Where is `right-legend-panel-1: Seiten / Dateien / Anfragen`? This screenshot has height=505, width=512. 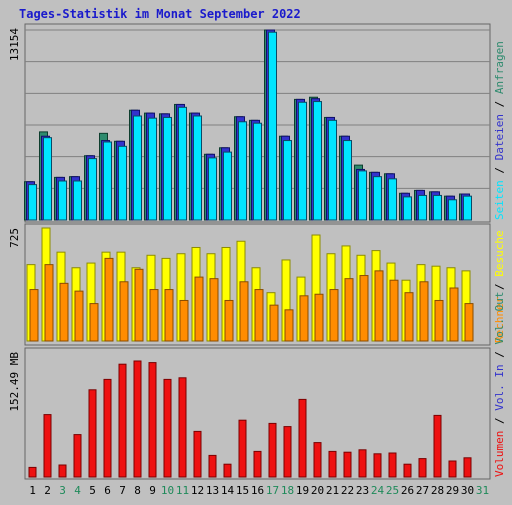 right-legend-panel-1: Seiten / Dateien / Anfragen is located at coordinates (499, 130).